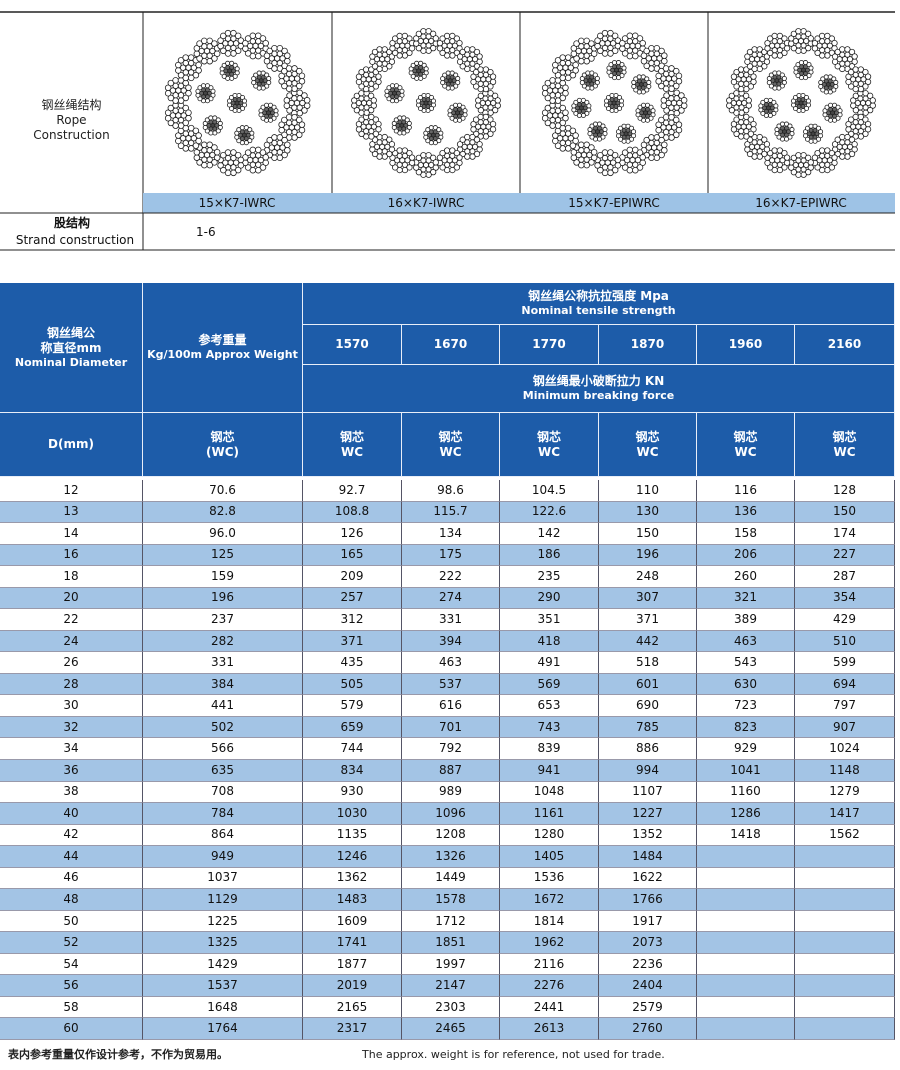 The image size is (900, 1070). I want to click on table-cell: 290, so click(549, 598).